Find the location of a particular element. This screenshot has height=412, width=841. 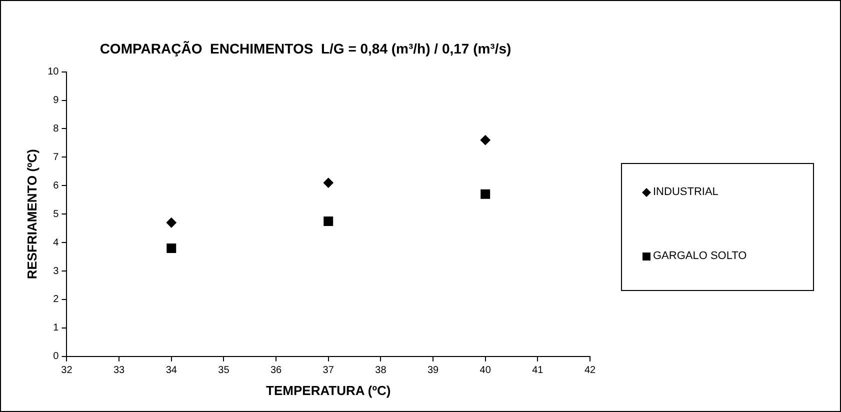

x-tick-label: 38 is located at coordinates (381, 370).